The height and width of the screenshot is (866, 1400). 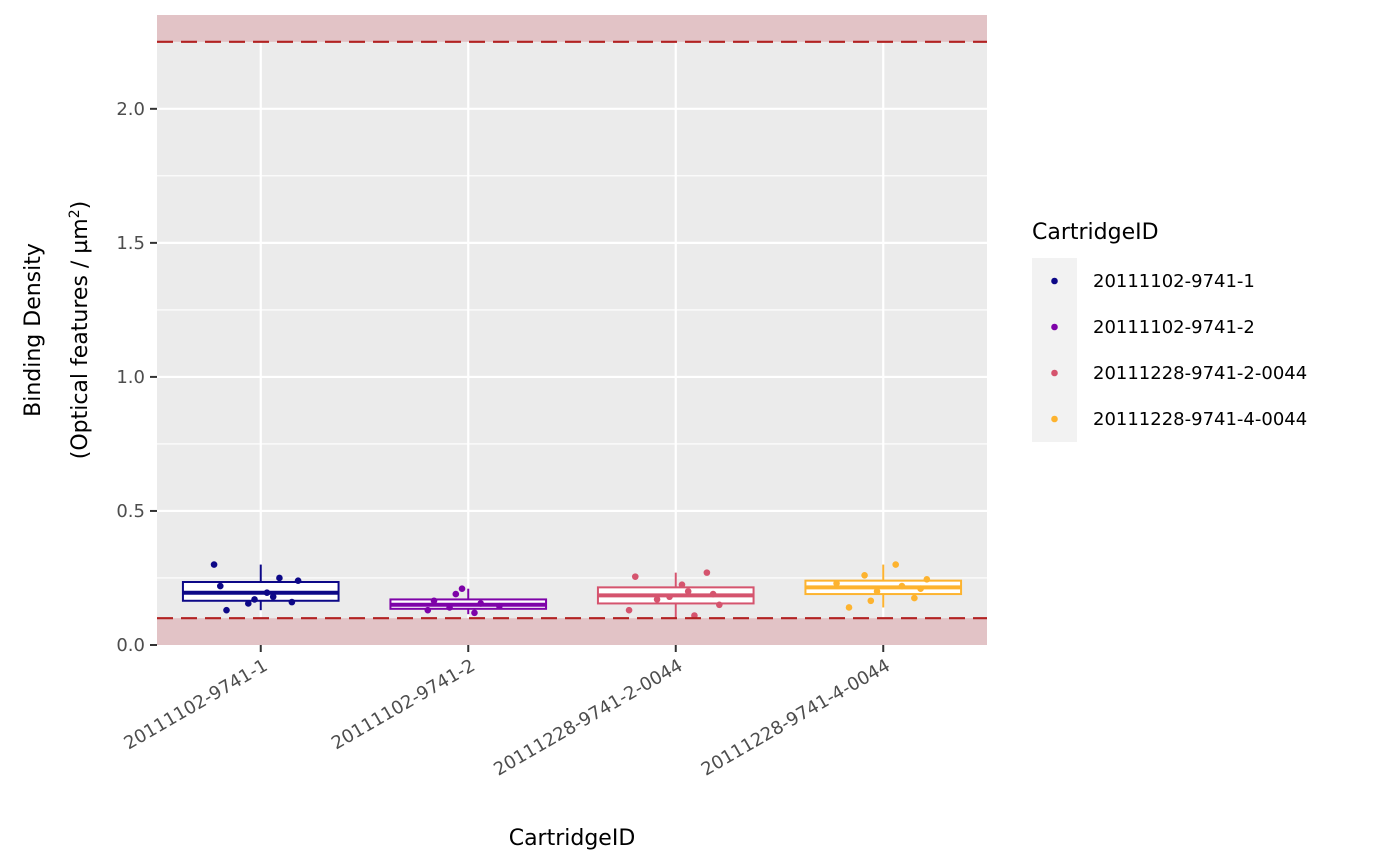 What do you see at coordinates (130, 377) in the screenshot?
I see `y-tick-label: 1.0` at bounding box center [130, 377].